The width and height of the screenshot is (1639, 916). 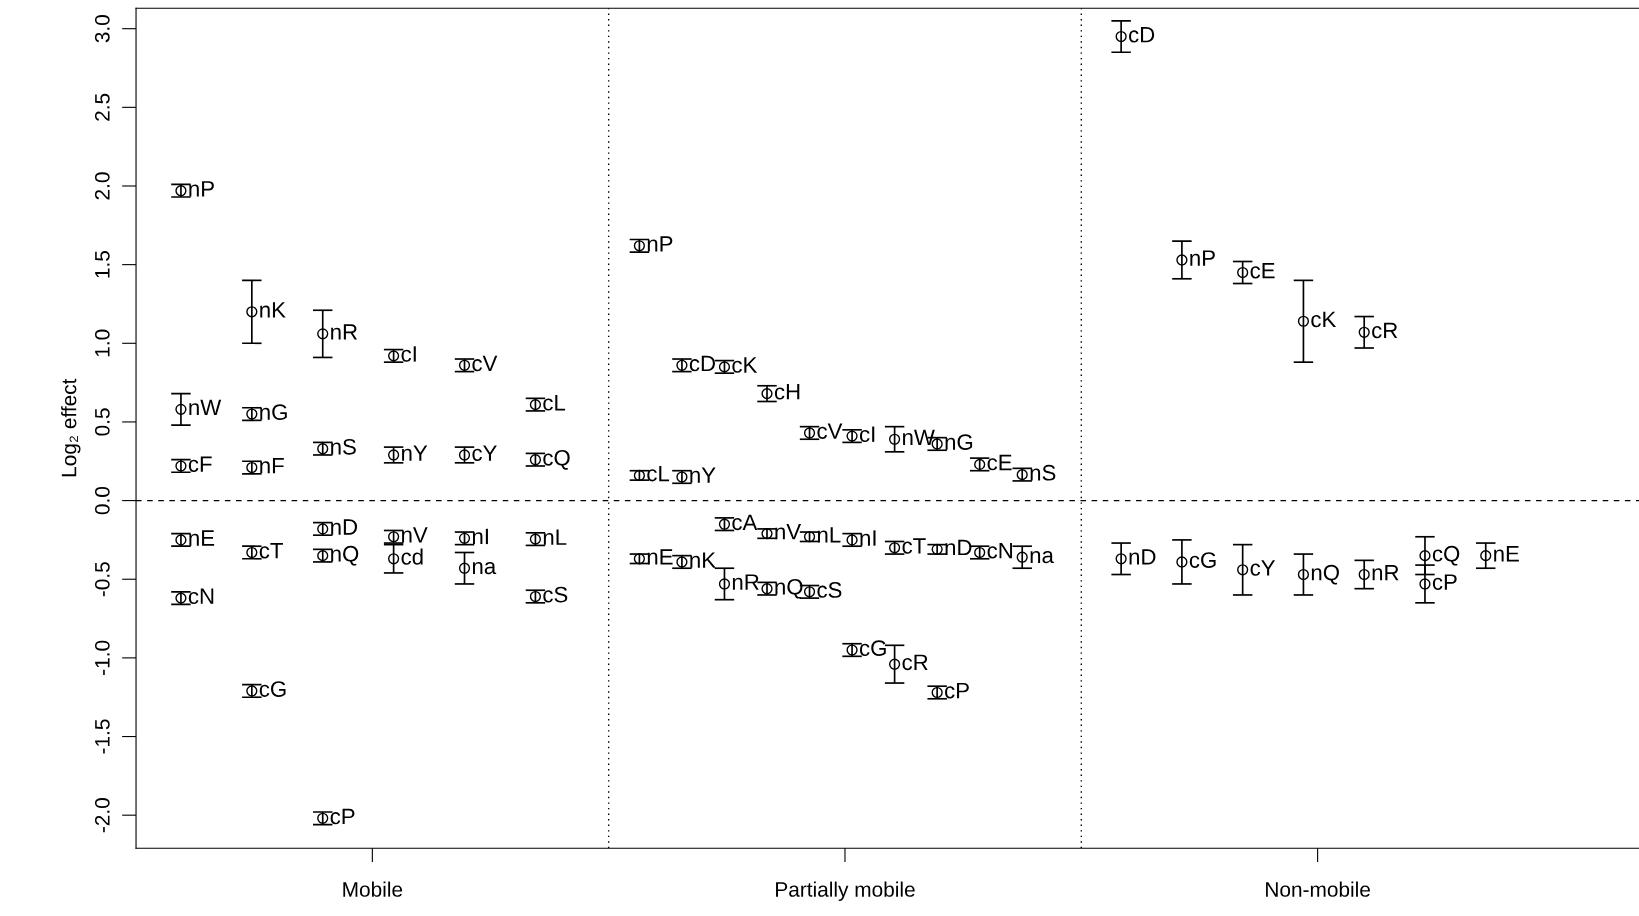 I want to click on data-label: cA, so click(x=745, y=522).